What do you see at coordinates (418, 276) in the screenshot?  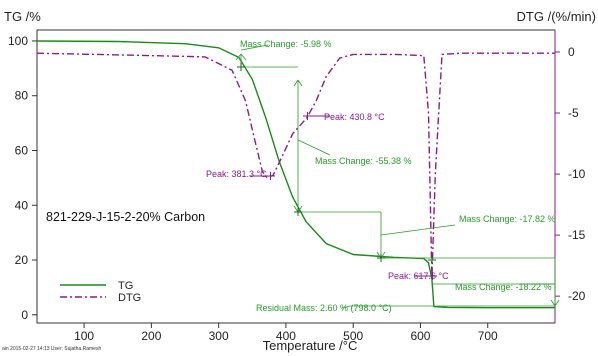 I see `annotation-peak-3: Peak: 617.6 °C` at bounding box center [418, 276].